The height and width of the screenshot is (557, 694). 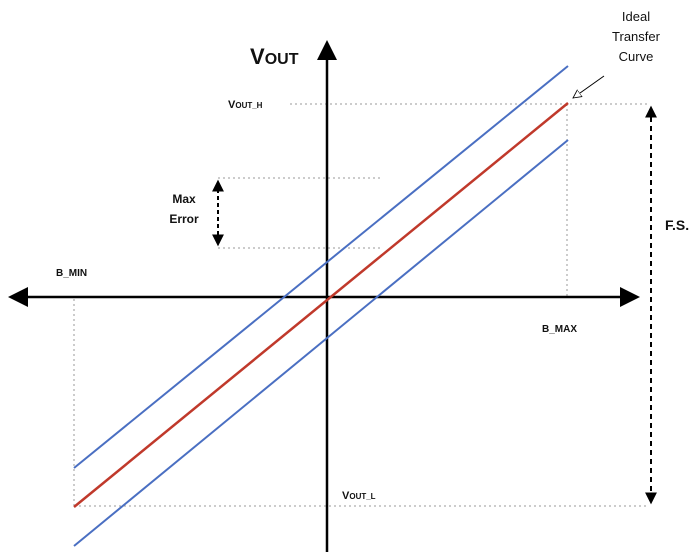 What do you see at coordinates (636, 16) in the screenshot?
I see `ideal-curve-label-line1: Ideal` at bounding box center [636, 16].